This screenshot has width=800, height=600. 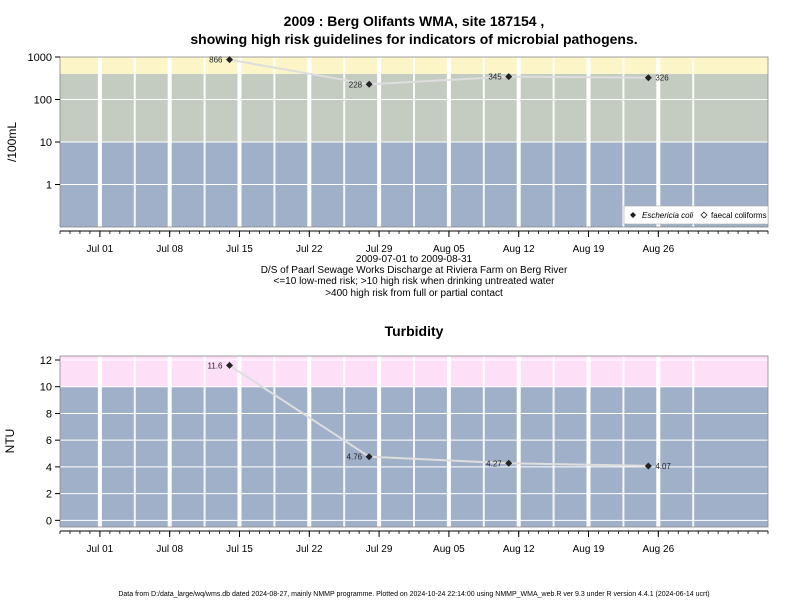 I want to click on turbidity-data-label: 4.76, so click(x=355, y=457).